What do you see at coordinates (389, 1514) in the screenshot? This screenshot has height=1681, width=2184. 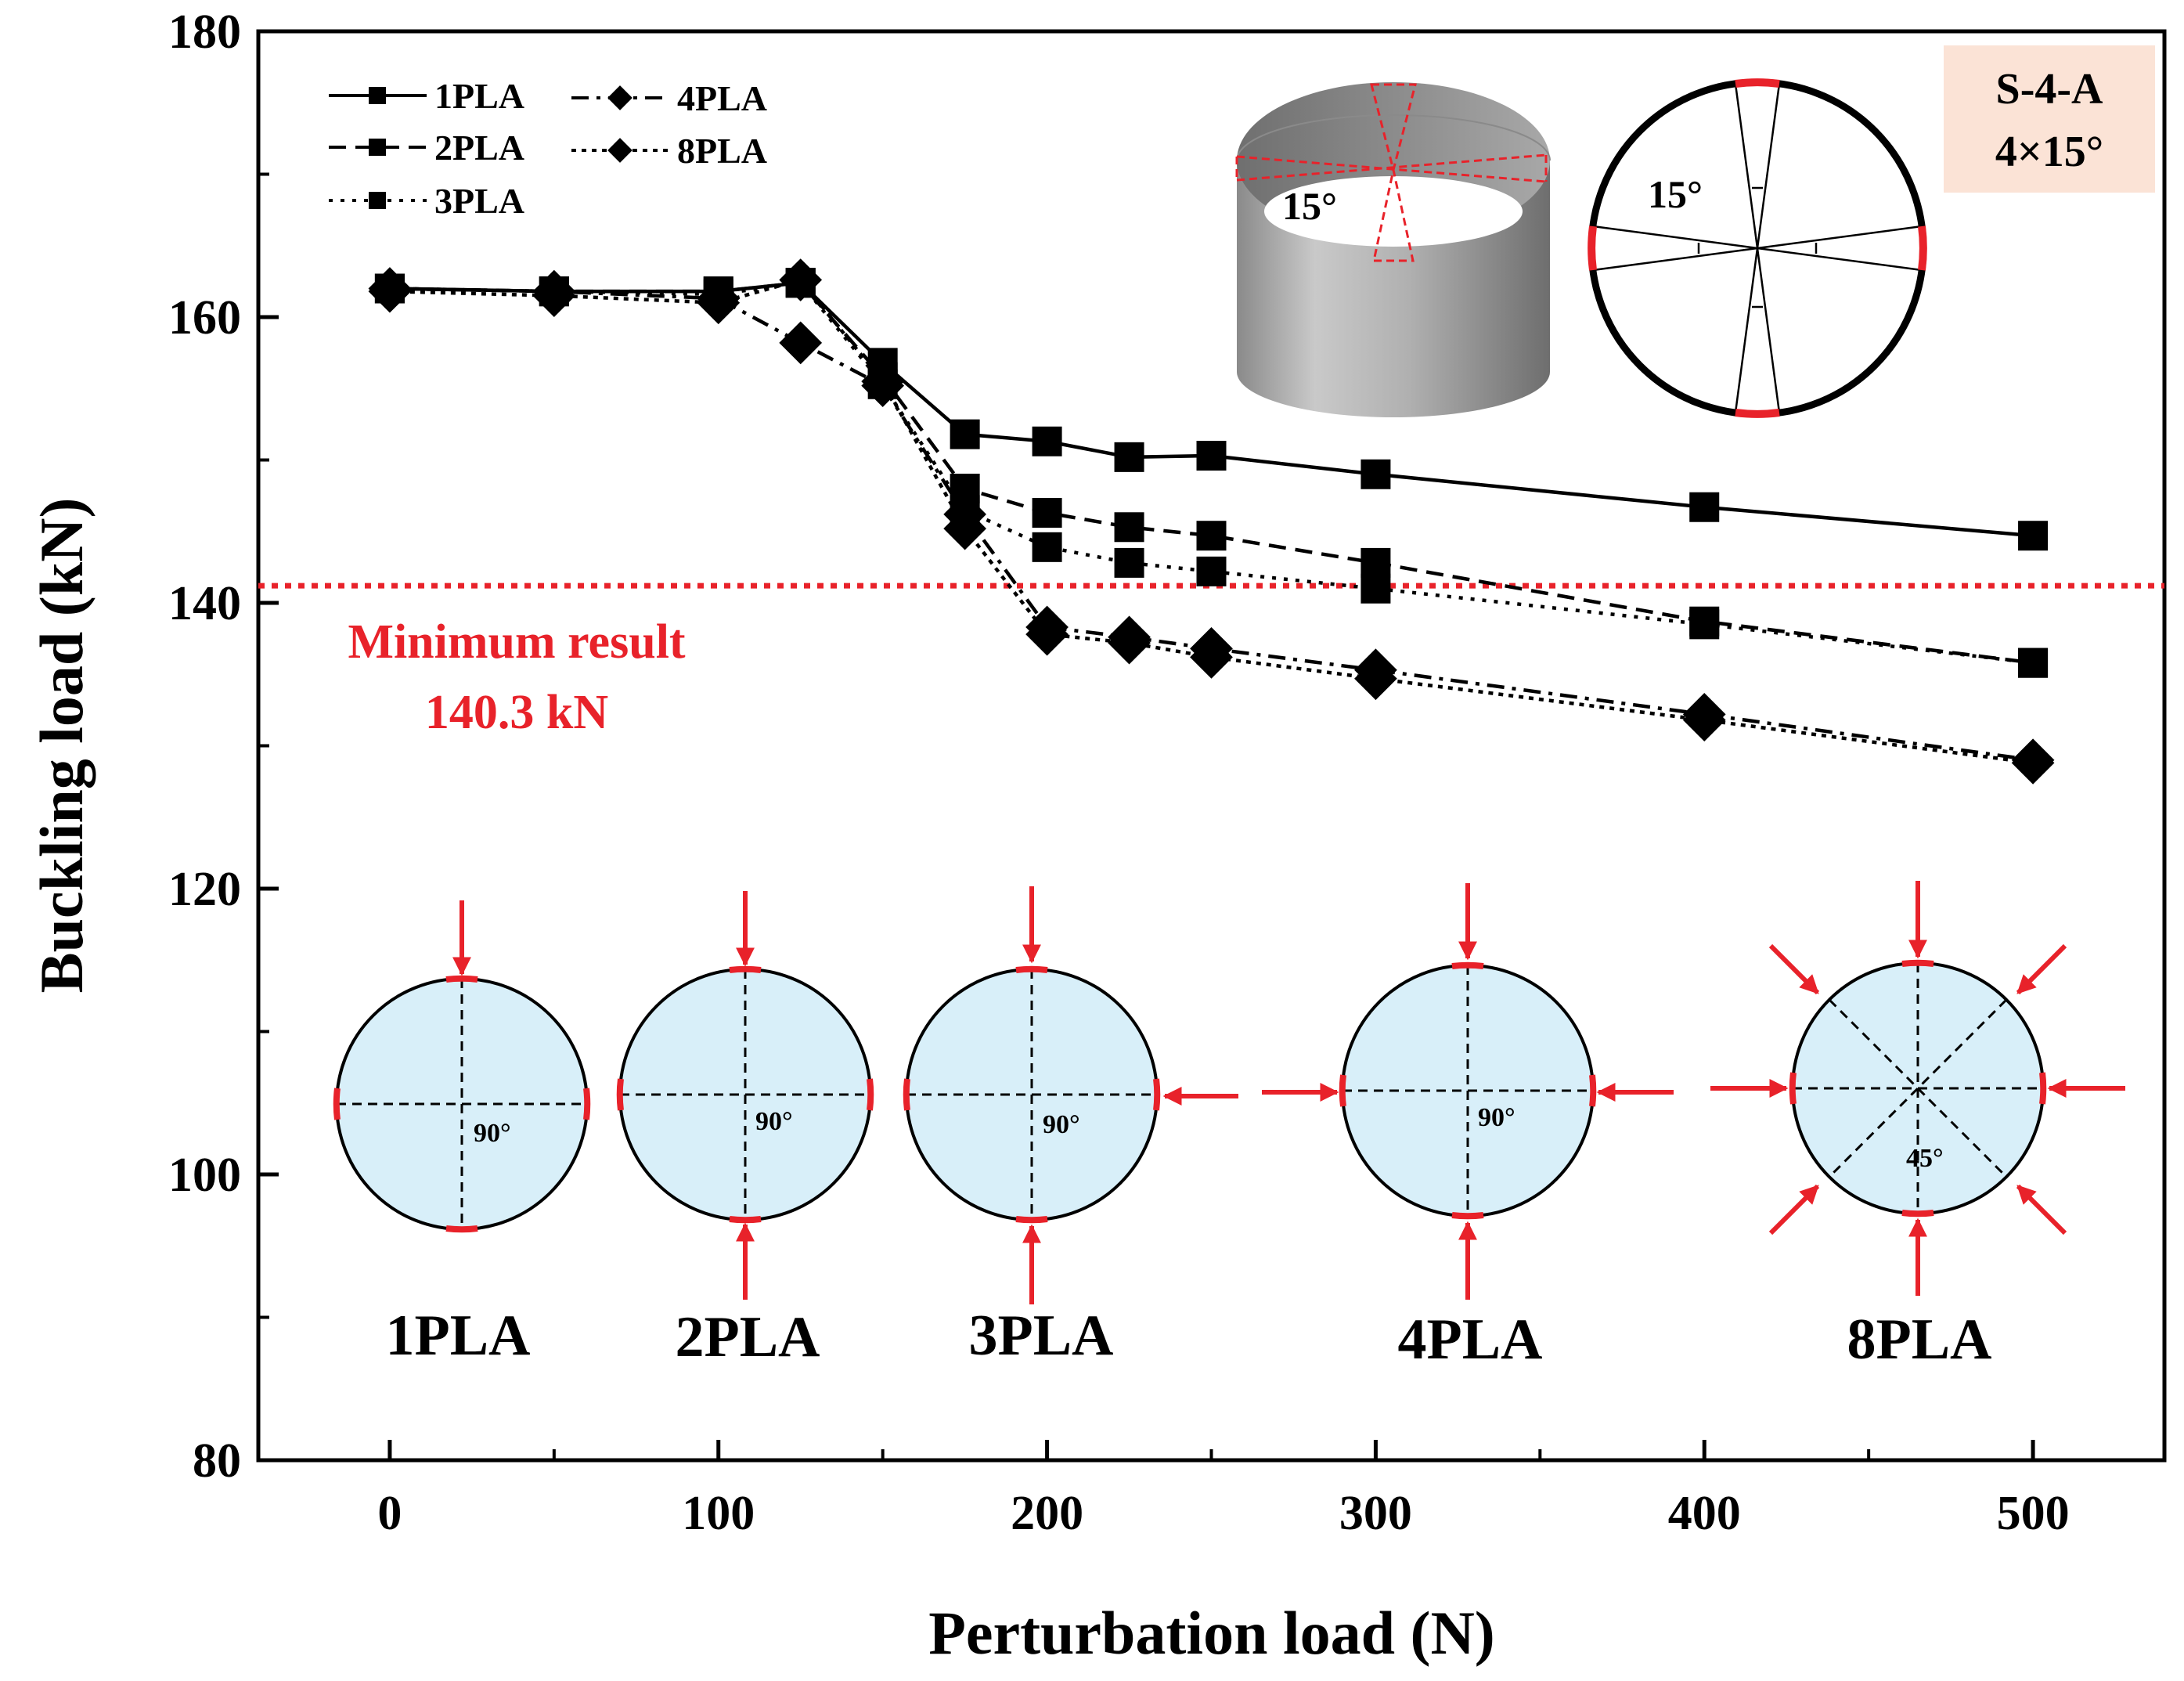 I see `x-tick-label-0: 0` at bounding box center [389, 1514].